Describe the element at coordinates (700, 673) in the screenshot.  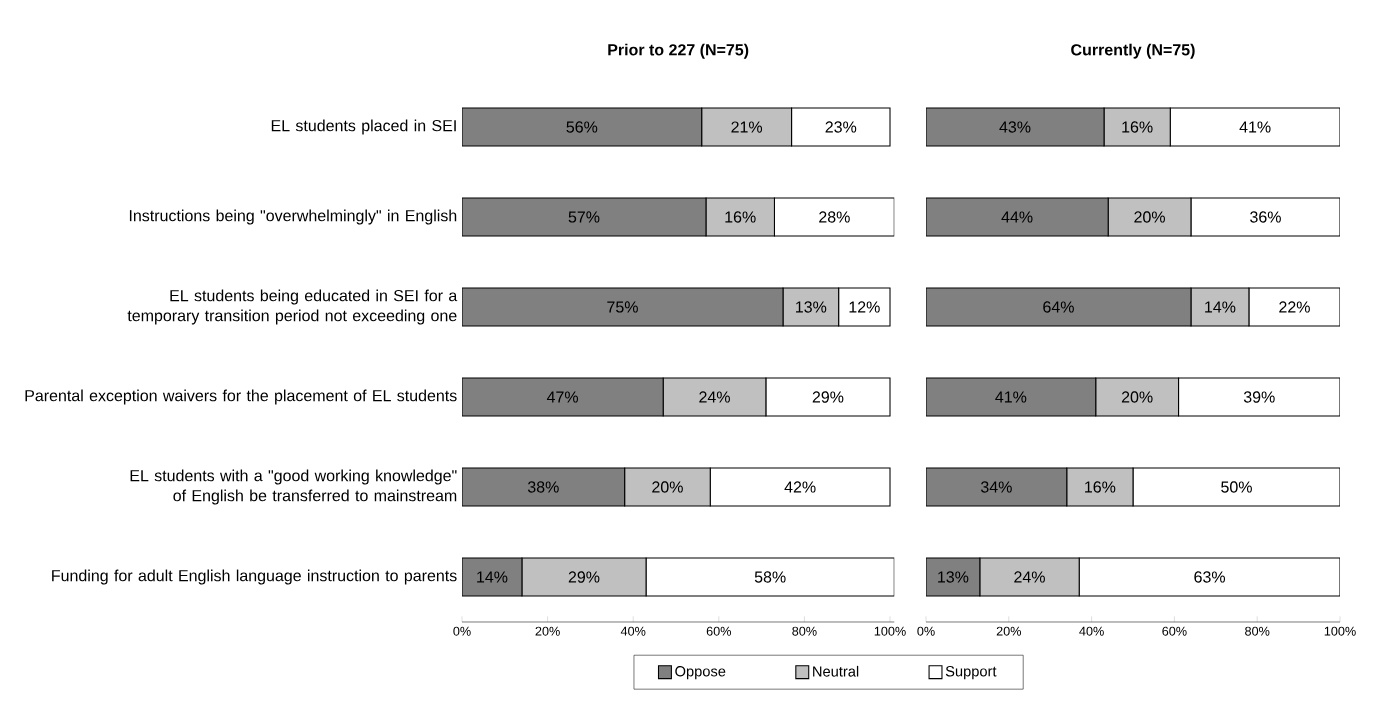
I see `legend-label: Oppose` at that location.